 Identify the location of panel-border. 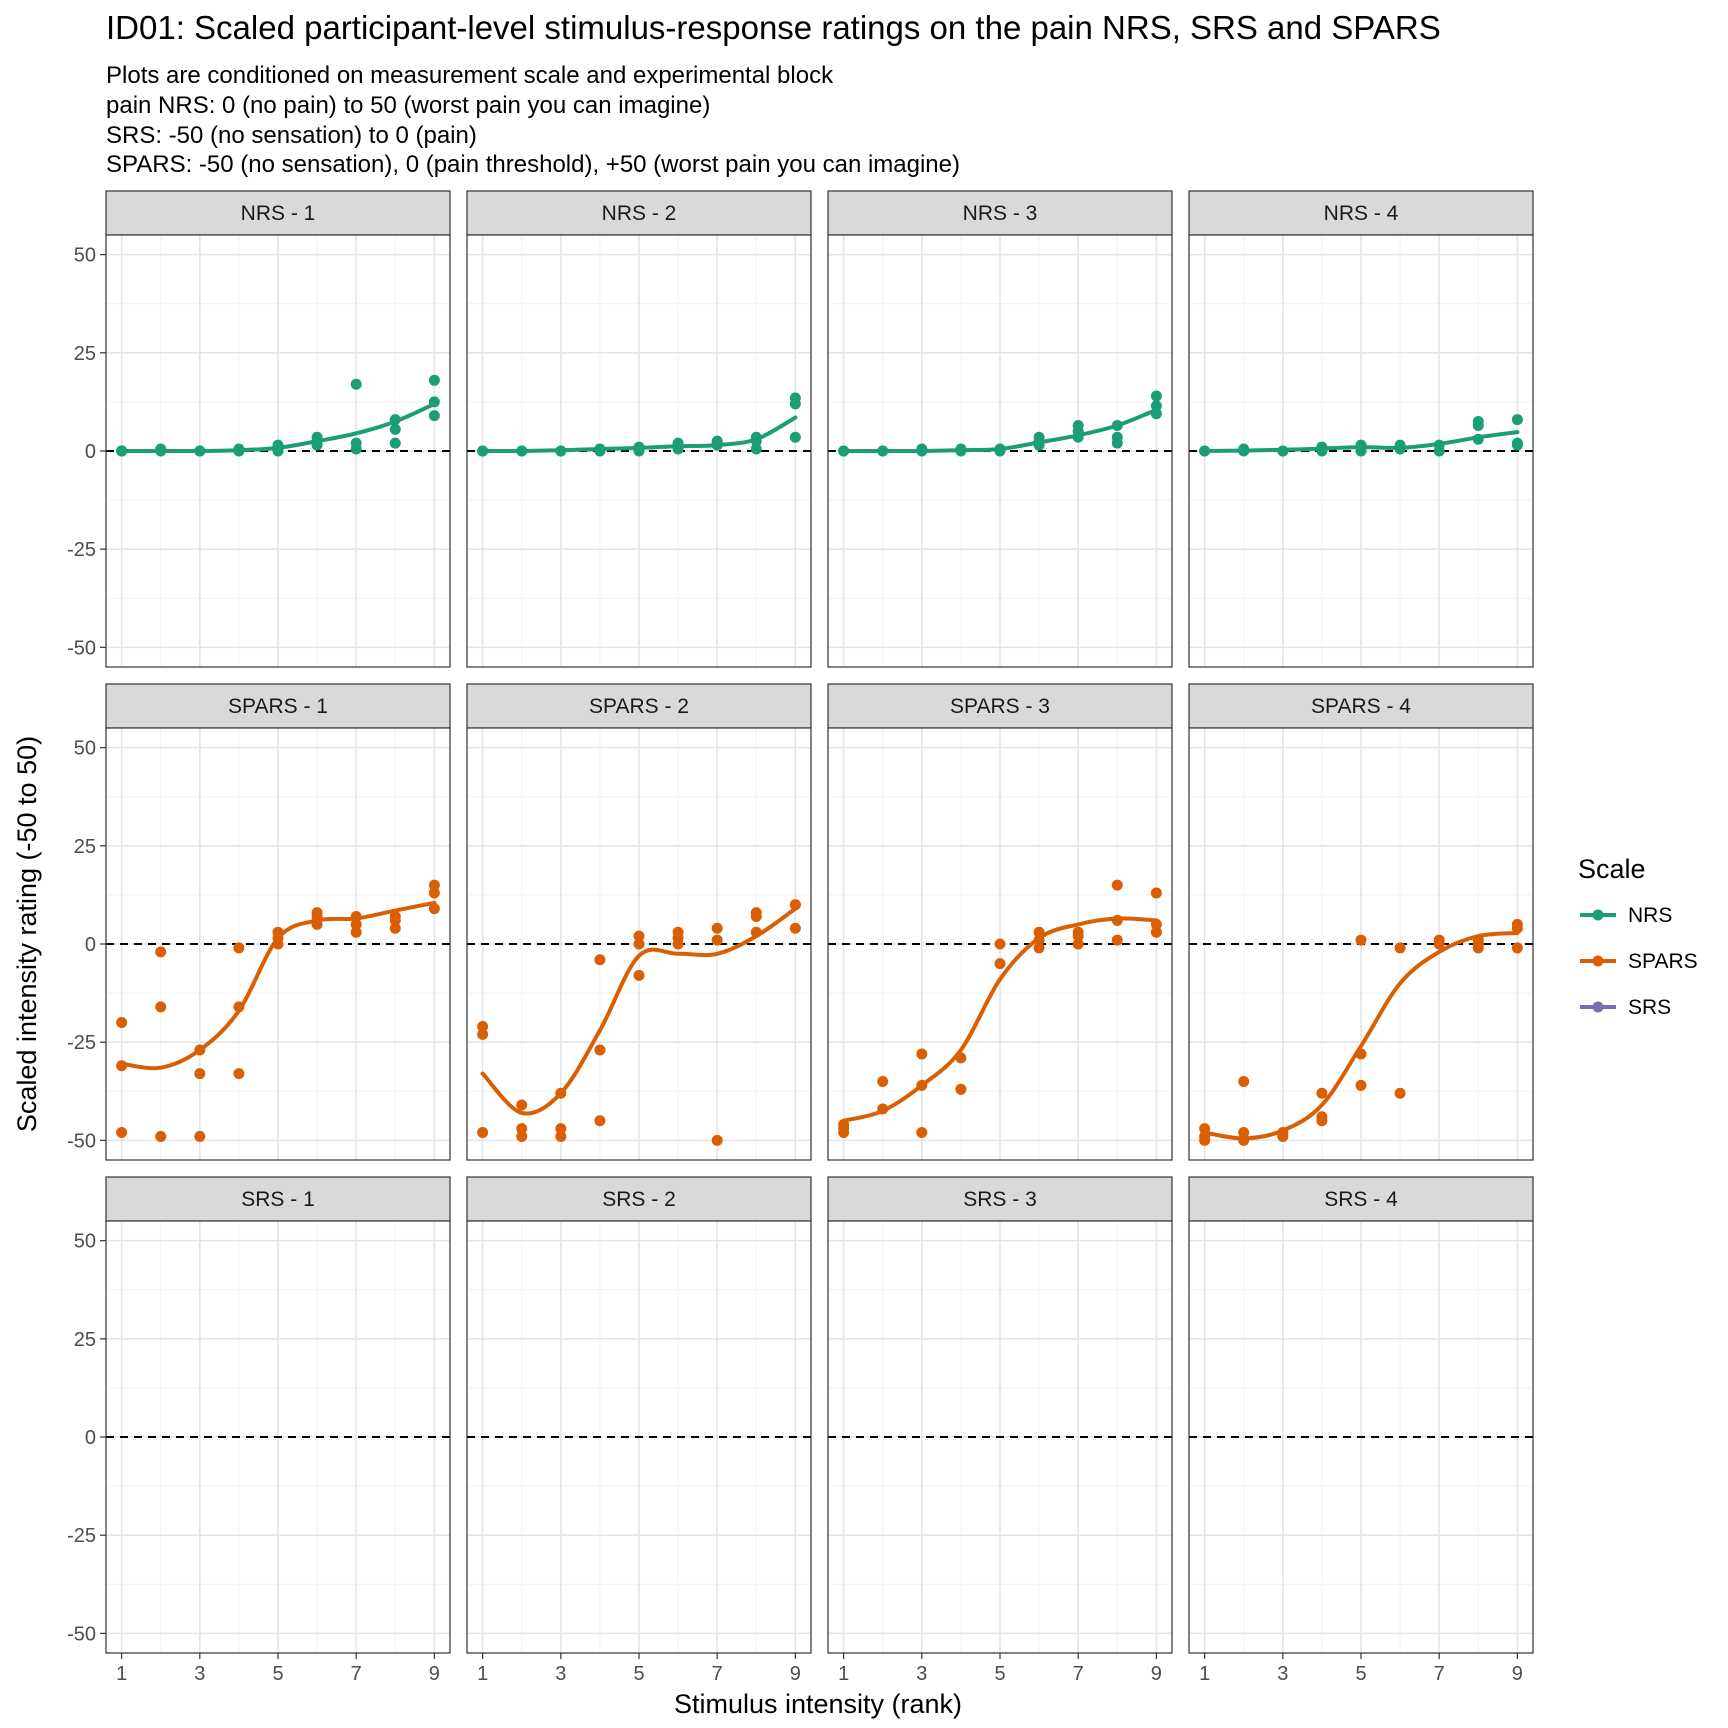
(1361, 451).